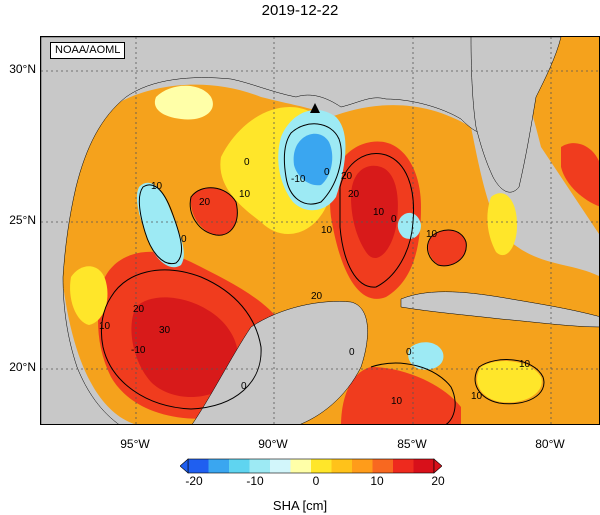  What do you see at coordinates (509, 382) in the screenshot?
I see `caribbean-yellow` at bounding box center [509, 382].